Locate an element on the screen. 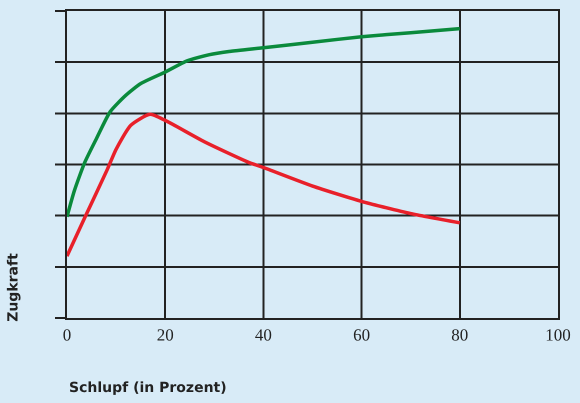  x-tick-label: 80 is located at coordinates (459, 334).